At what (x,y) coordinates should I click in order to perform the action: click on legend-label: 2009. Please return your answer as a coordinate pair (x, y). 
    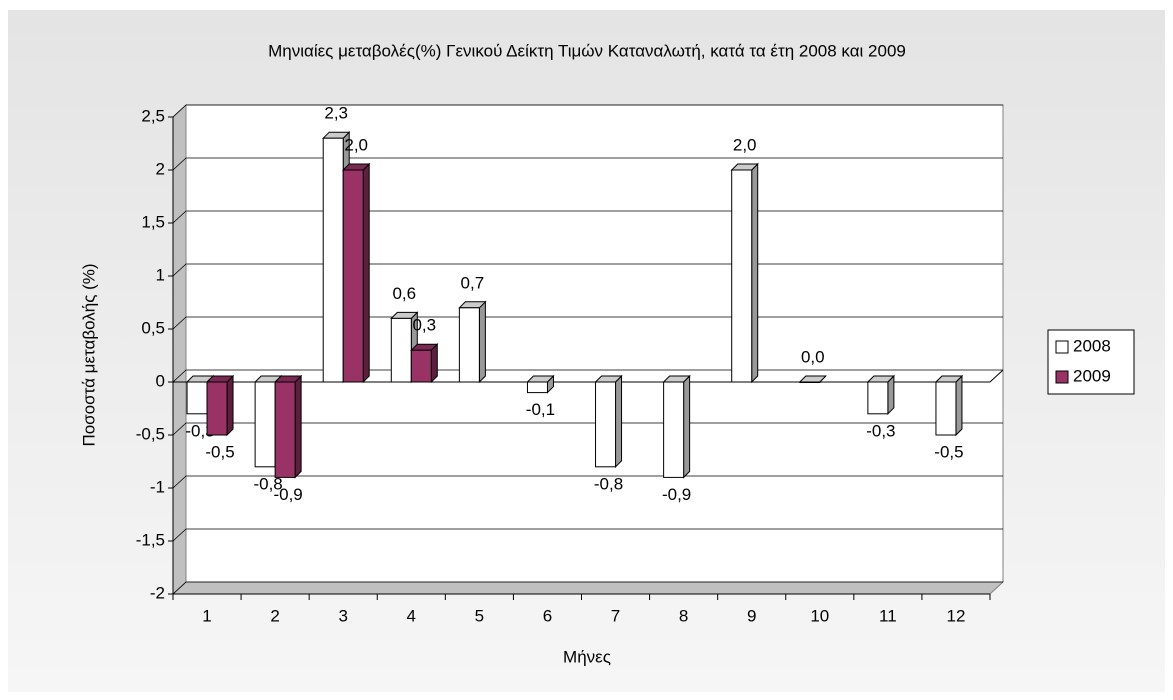
    Looking at the image, I should click on (1092, 375).